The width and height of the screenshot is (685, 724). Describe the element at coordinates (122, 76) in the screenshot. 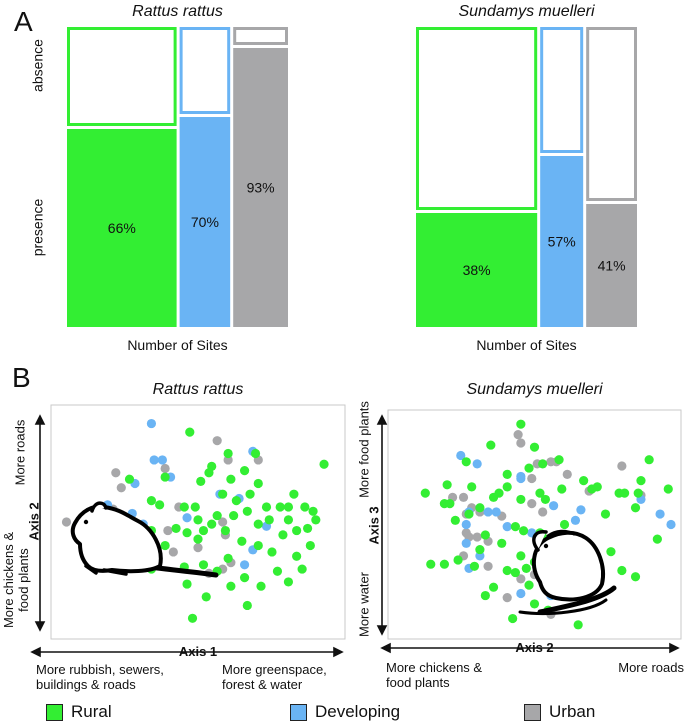

I see `mosaic-rattus-rural-absence-block` at that location.